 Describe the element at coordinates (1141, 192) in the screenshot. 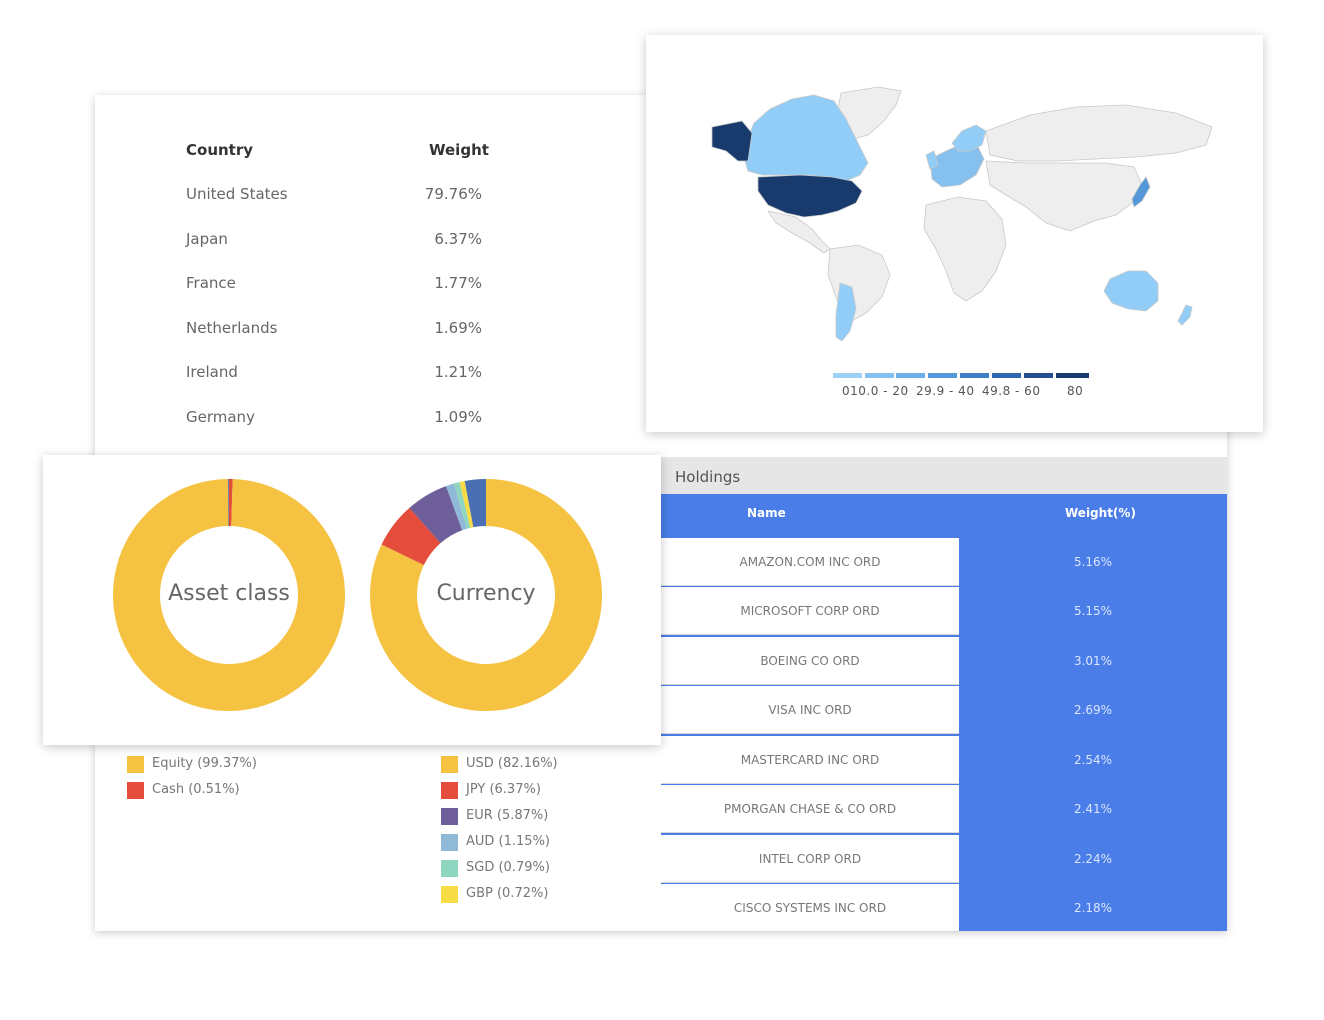

I see `map-country-japan` at that location.